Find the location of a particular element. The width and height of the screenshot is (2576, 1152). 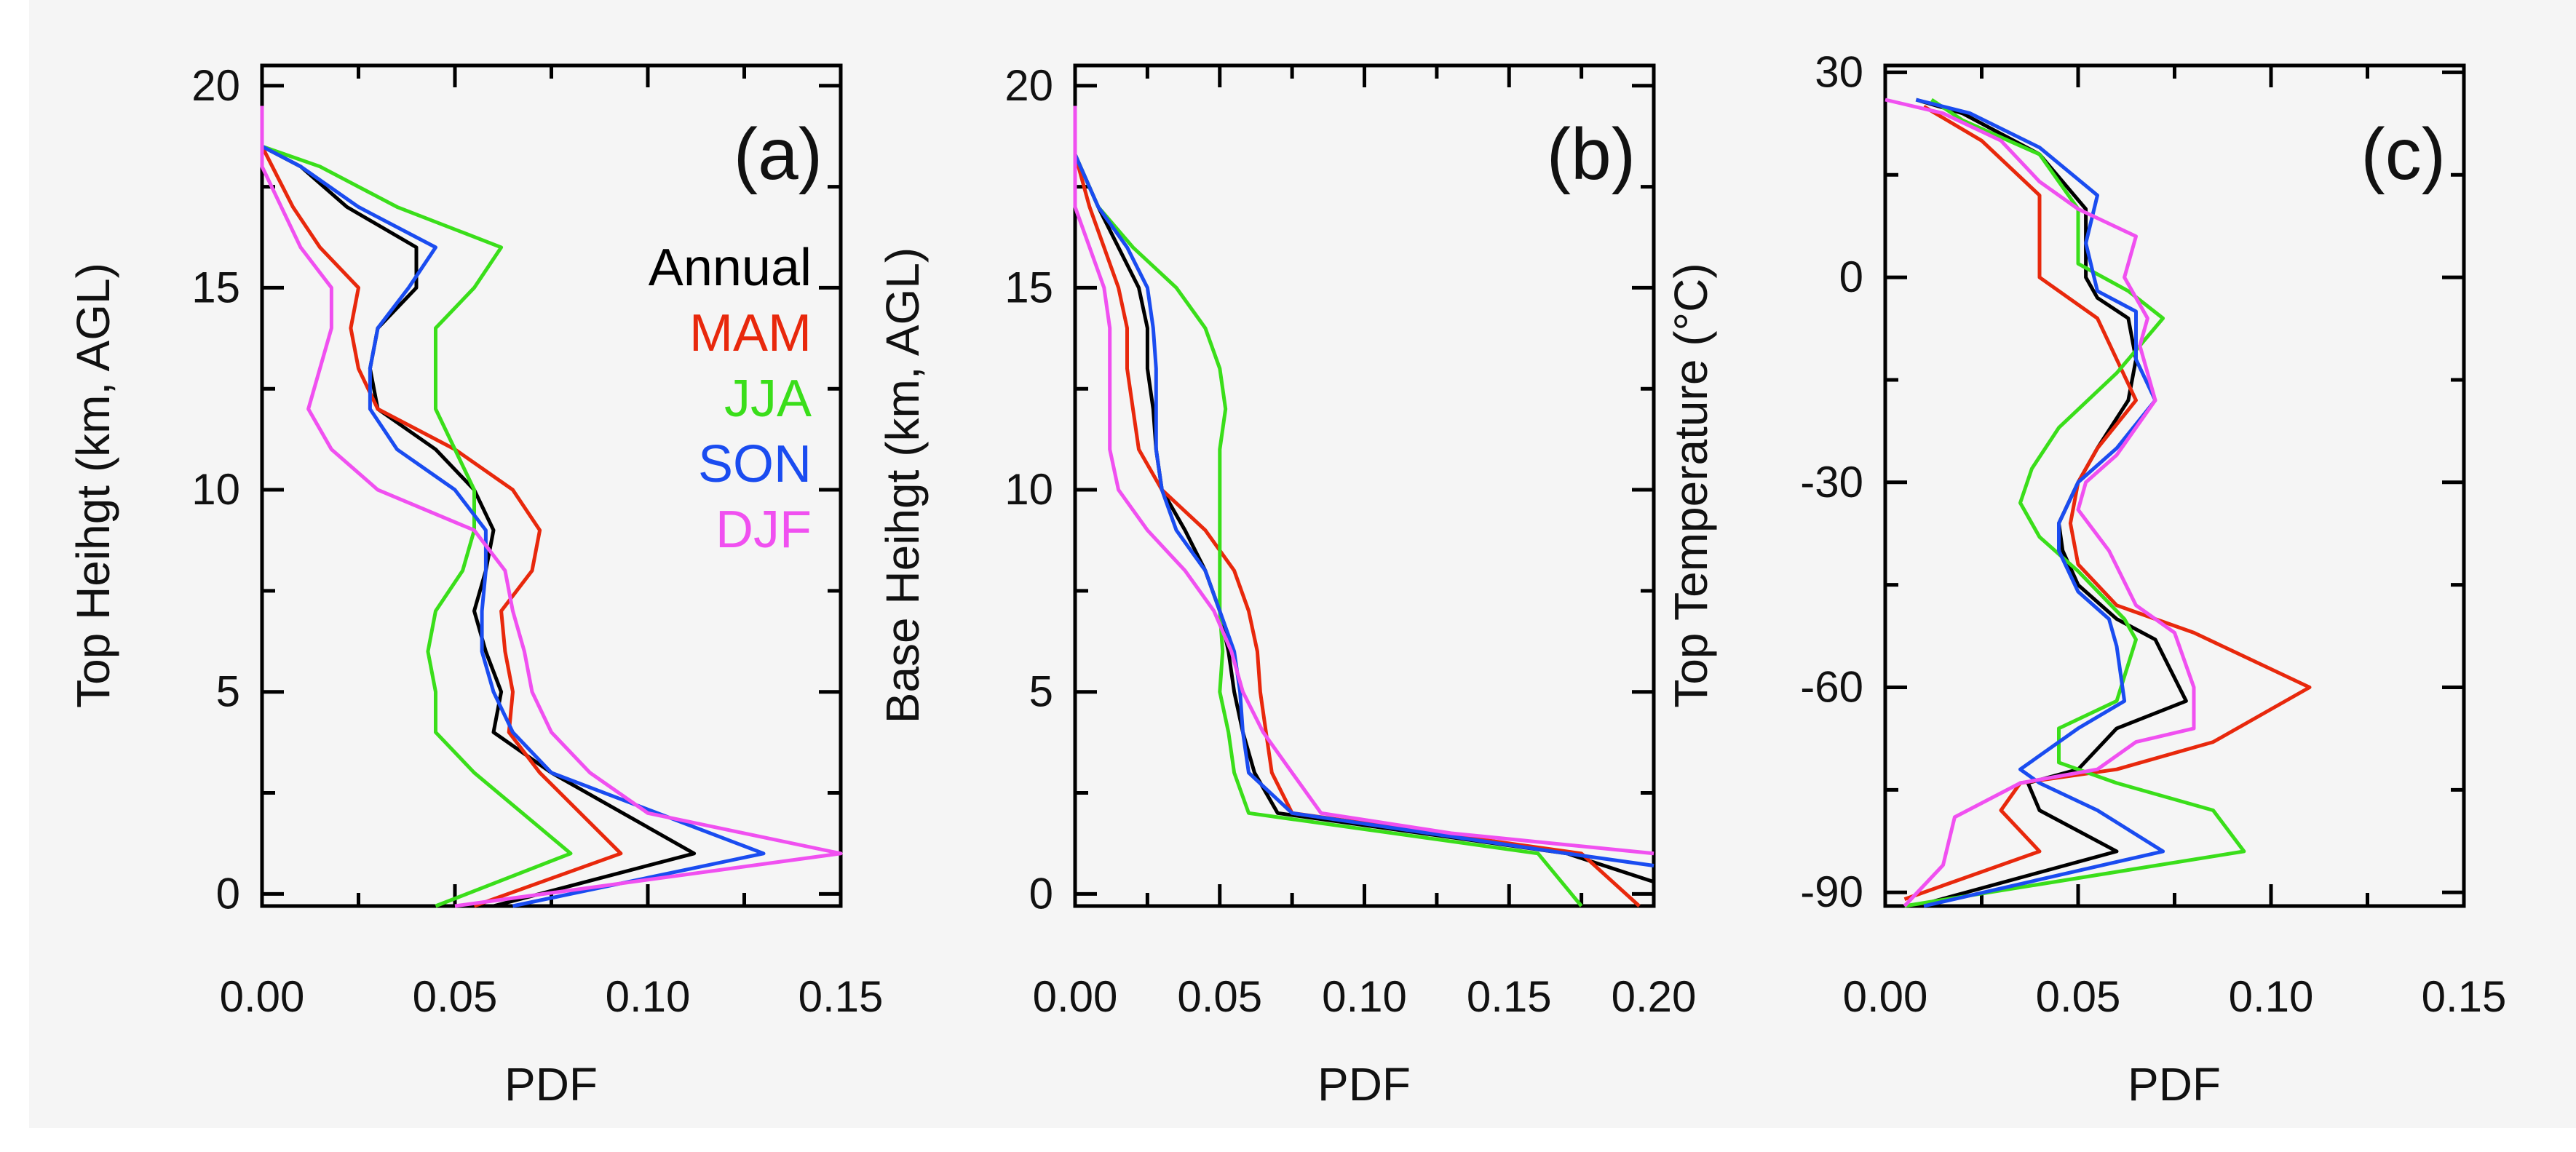

panel-c-y-tick-label: -30 is located at coordinates (1831, 482).